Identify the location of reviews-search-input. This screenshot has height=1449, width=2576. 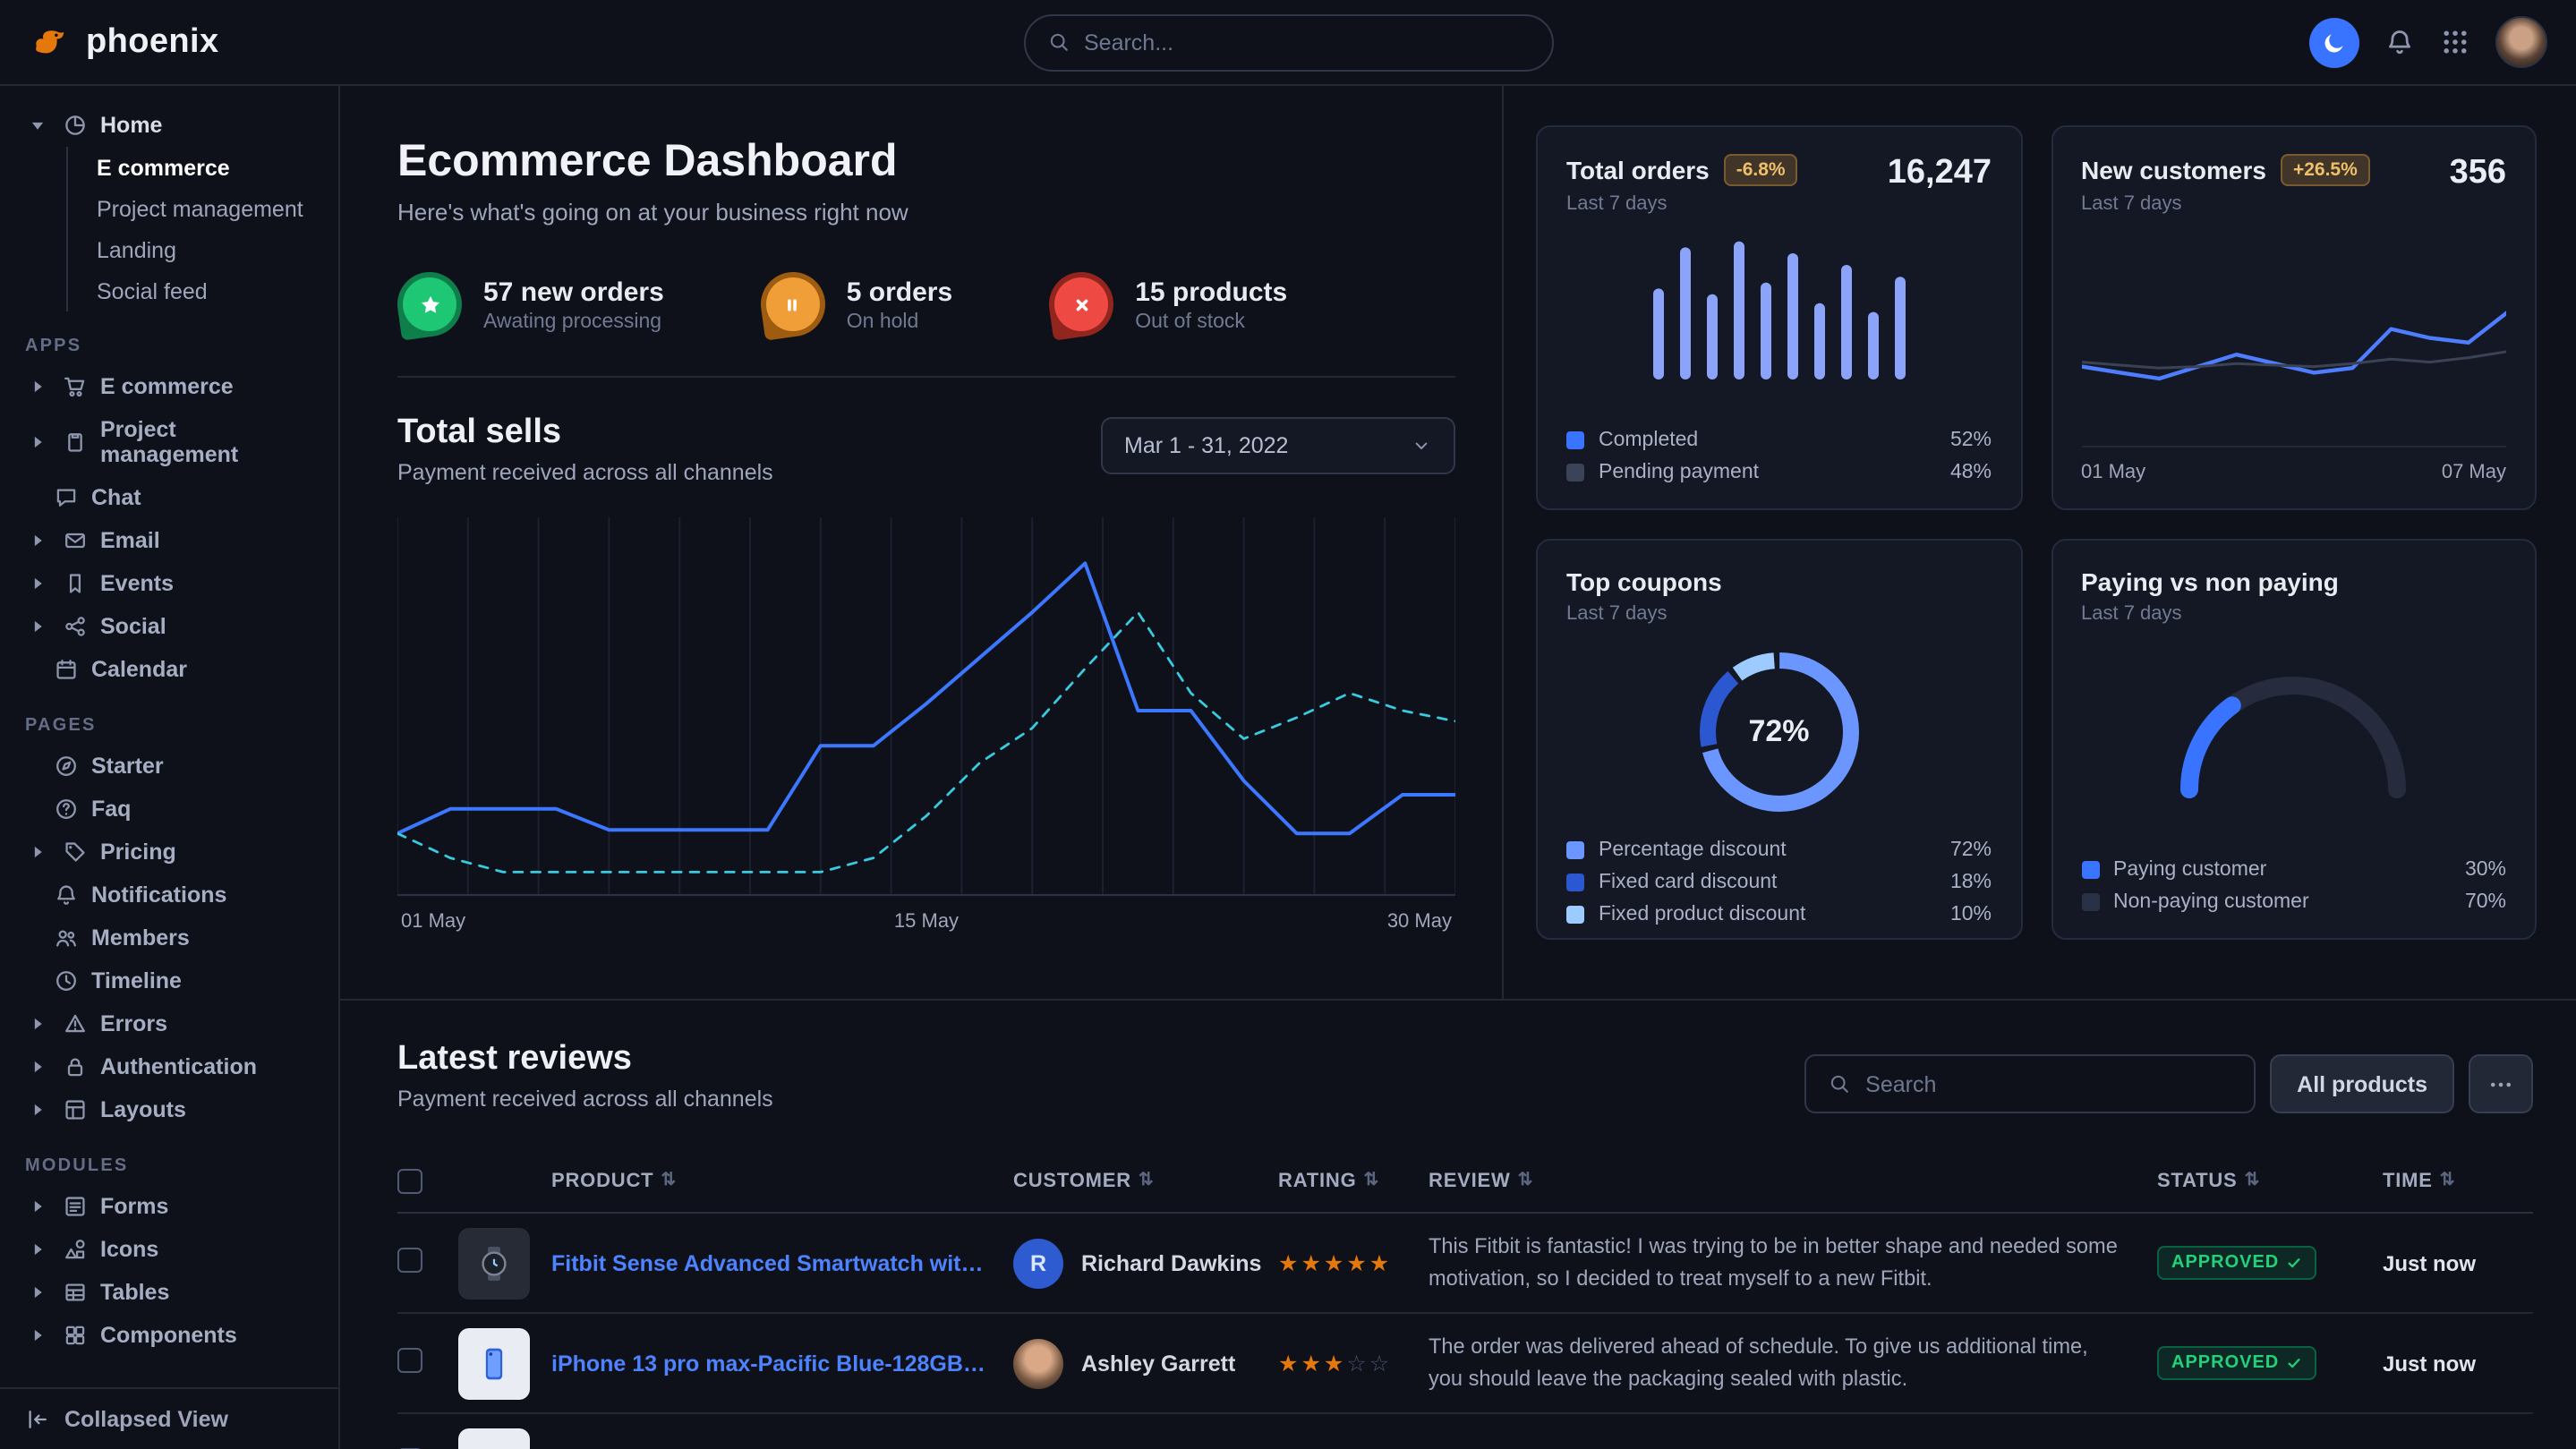
(2049, 1083).